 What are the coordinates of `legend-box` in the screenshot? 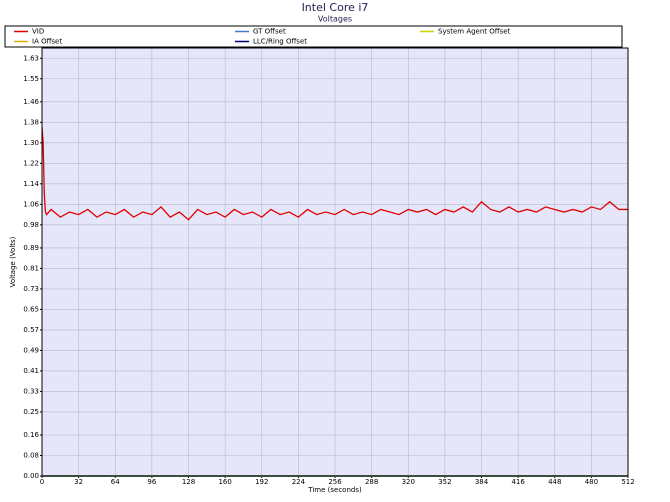 It's located at (313, 36).